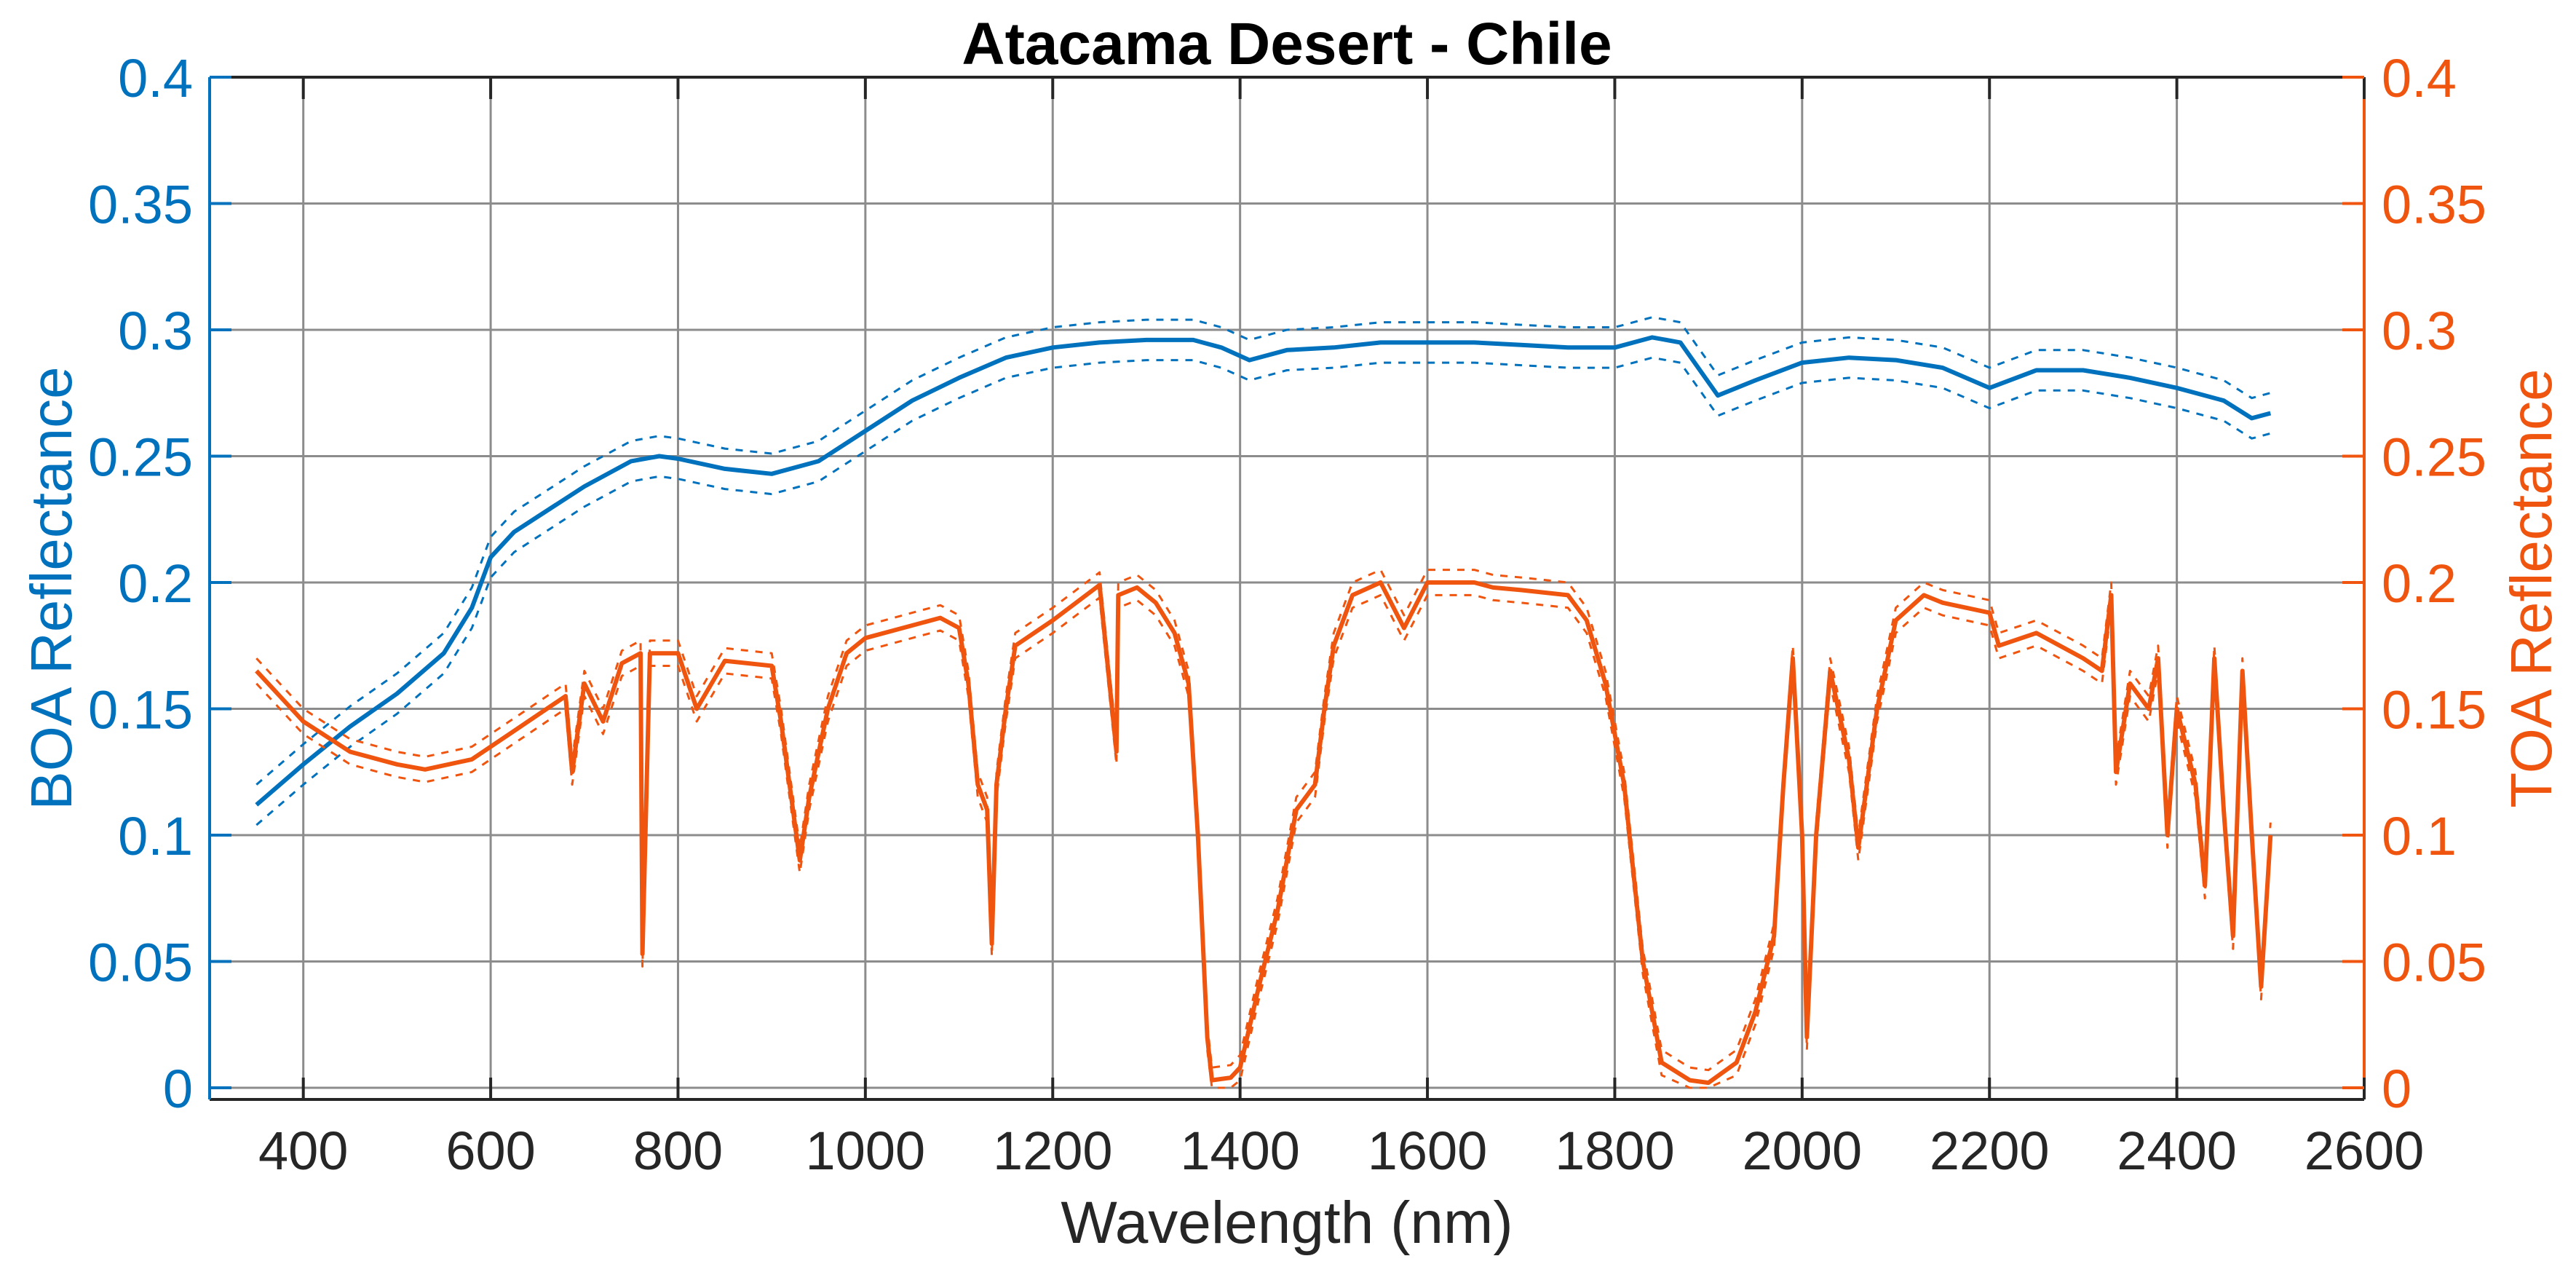 The height and width of the screenshot is (1272, 2576). Describe the element at coordinates (140, 710) in the screenshot. I see `left-tick-label: 0.15` at that location.